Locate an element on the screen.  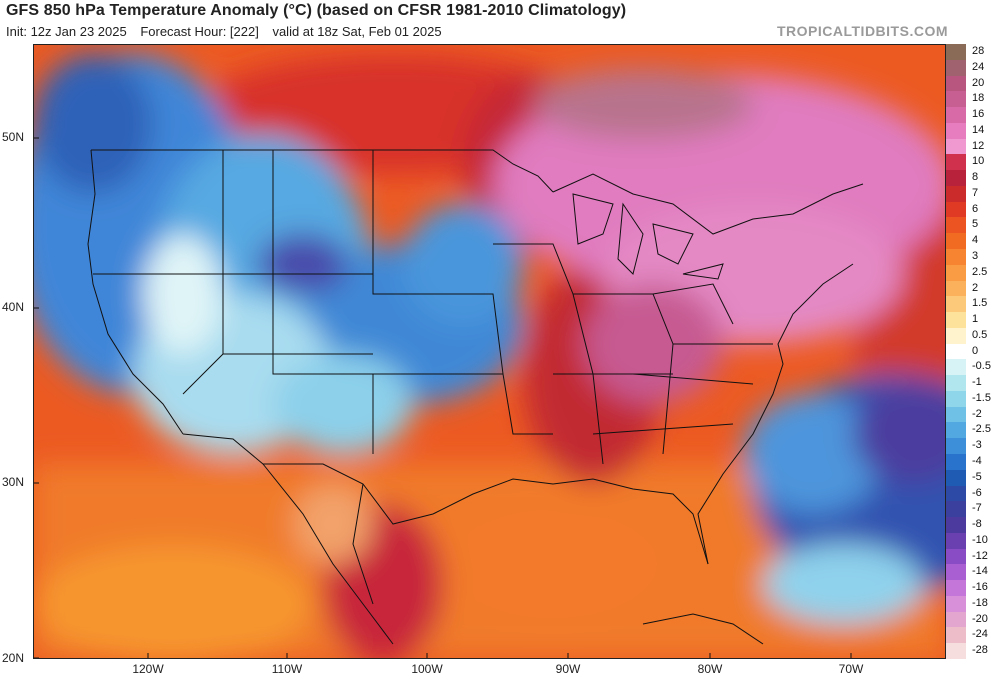
legend-entry: -10 is located at coordinates (973, 540).